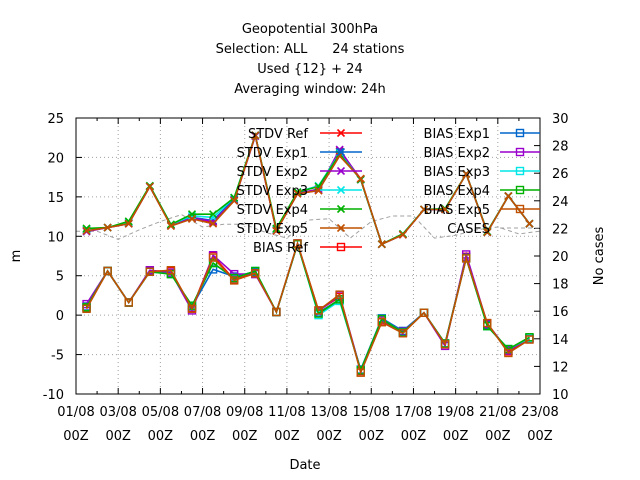 This screenshot has height=480, width=640. Describe the element at coordinates (539, 412) in the screenshot. I see `x-tick-label: 23/08` at that location.